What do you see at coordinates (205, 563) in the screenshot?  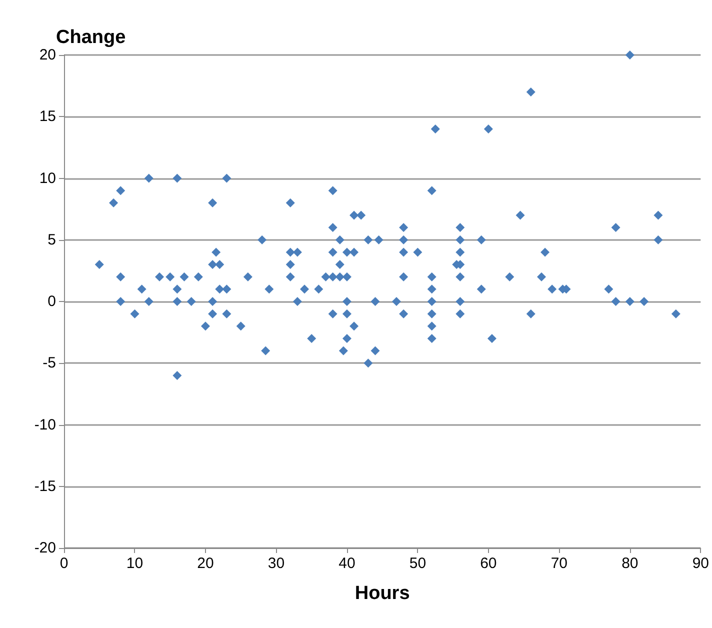 I see `x-tick-label: 20` at bounding box center [205, 563].